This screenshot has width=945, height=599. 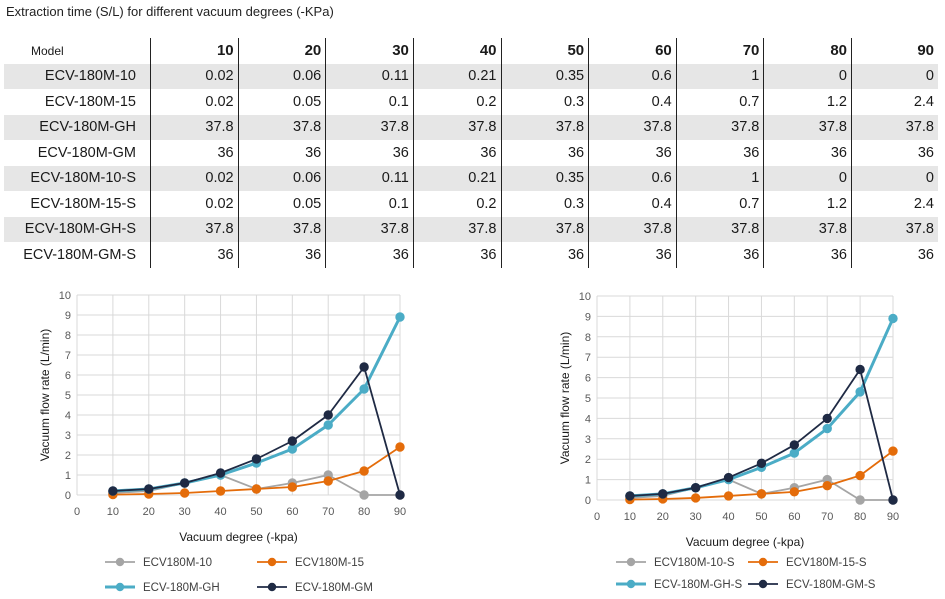 I want to click on value-cell: 0.3, so click(x=544, y=204).